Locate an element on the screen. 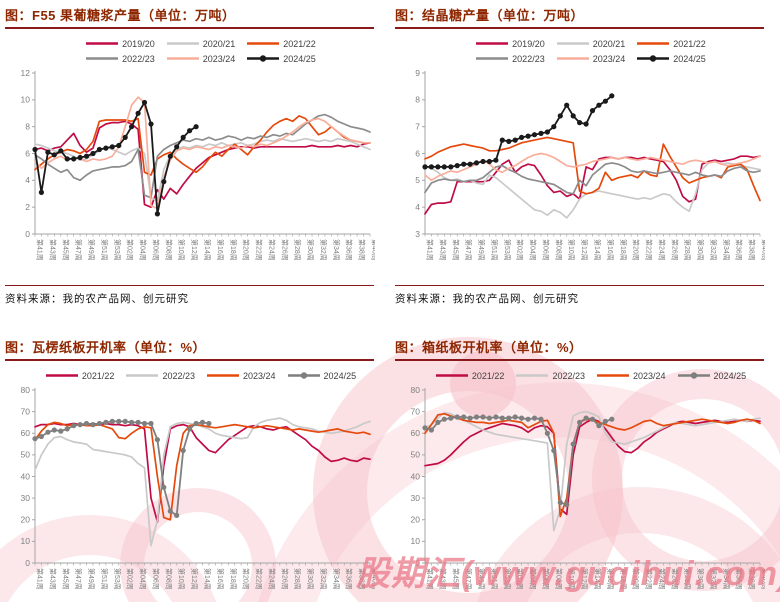 This screenshot has width=780, height=609. svg-text: 第32周 is located at coordinates (323, 250).